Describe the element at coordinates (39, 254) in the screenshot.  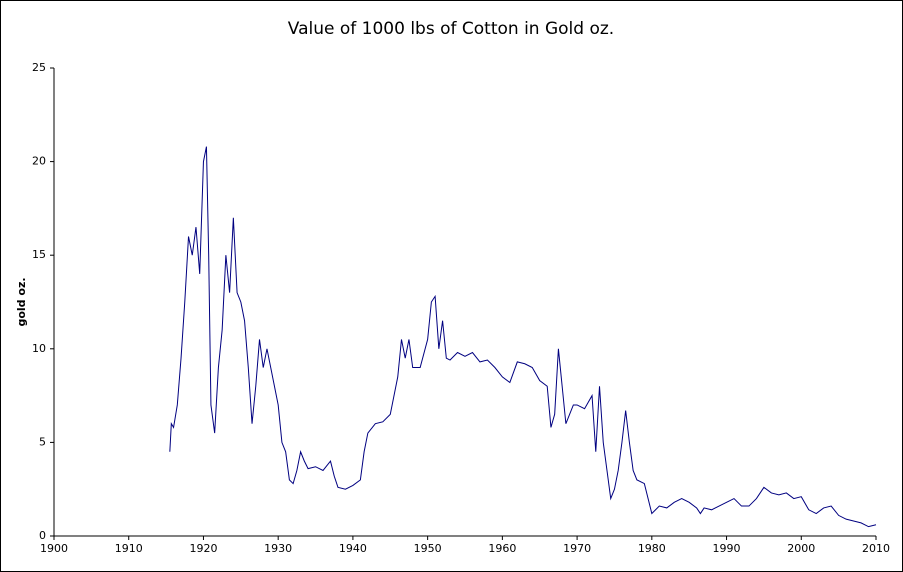
I see `y-tick-label: 15` at that location.